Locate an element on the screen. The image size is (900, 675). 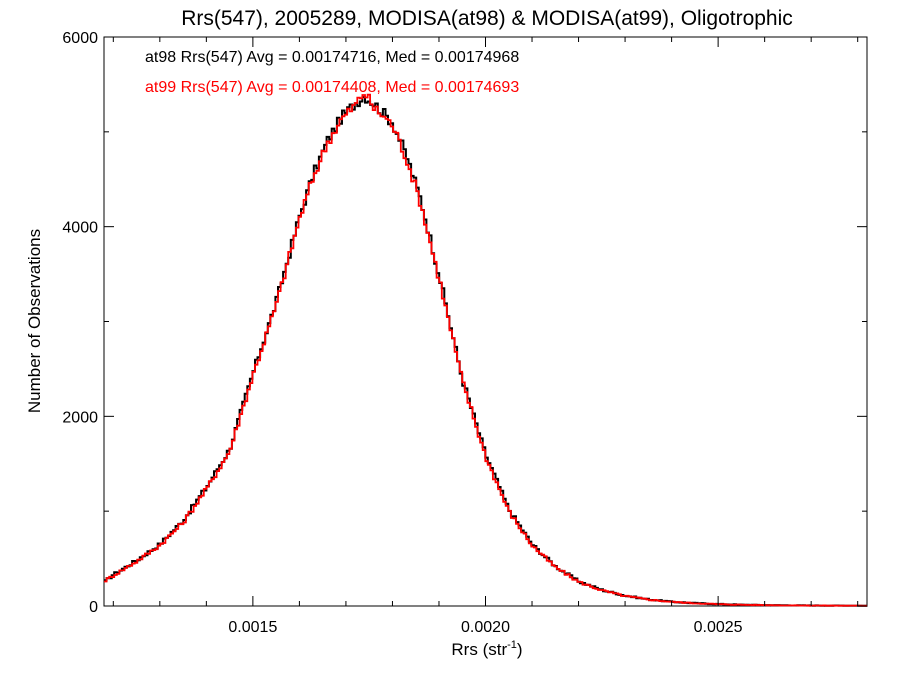
x-axis-label: Rrs (str-1) is located at coordinates (486, 649).